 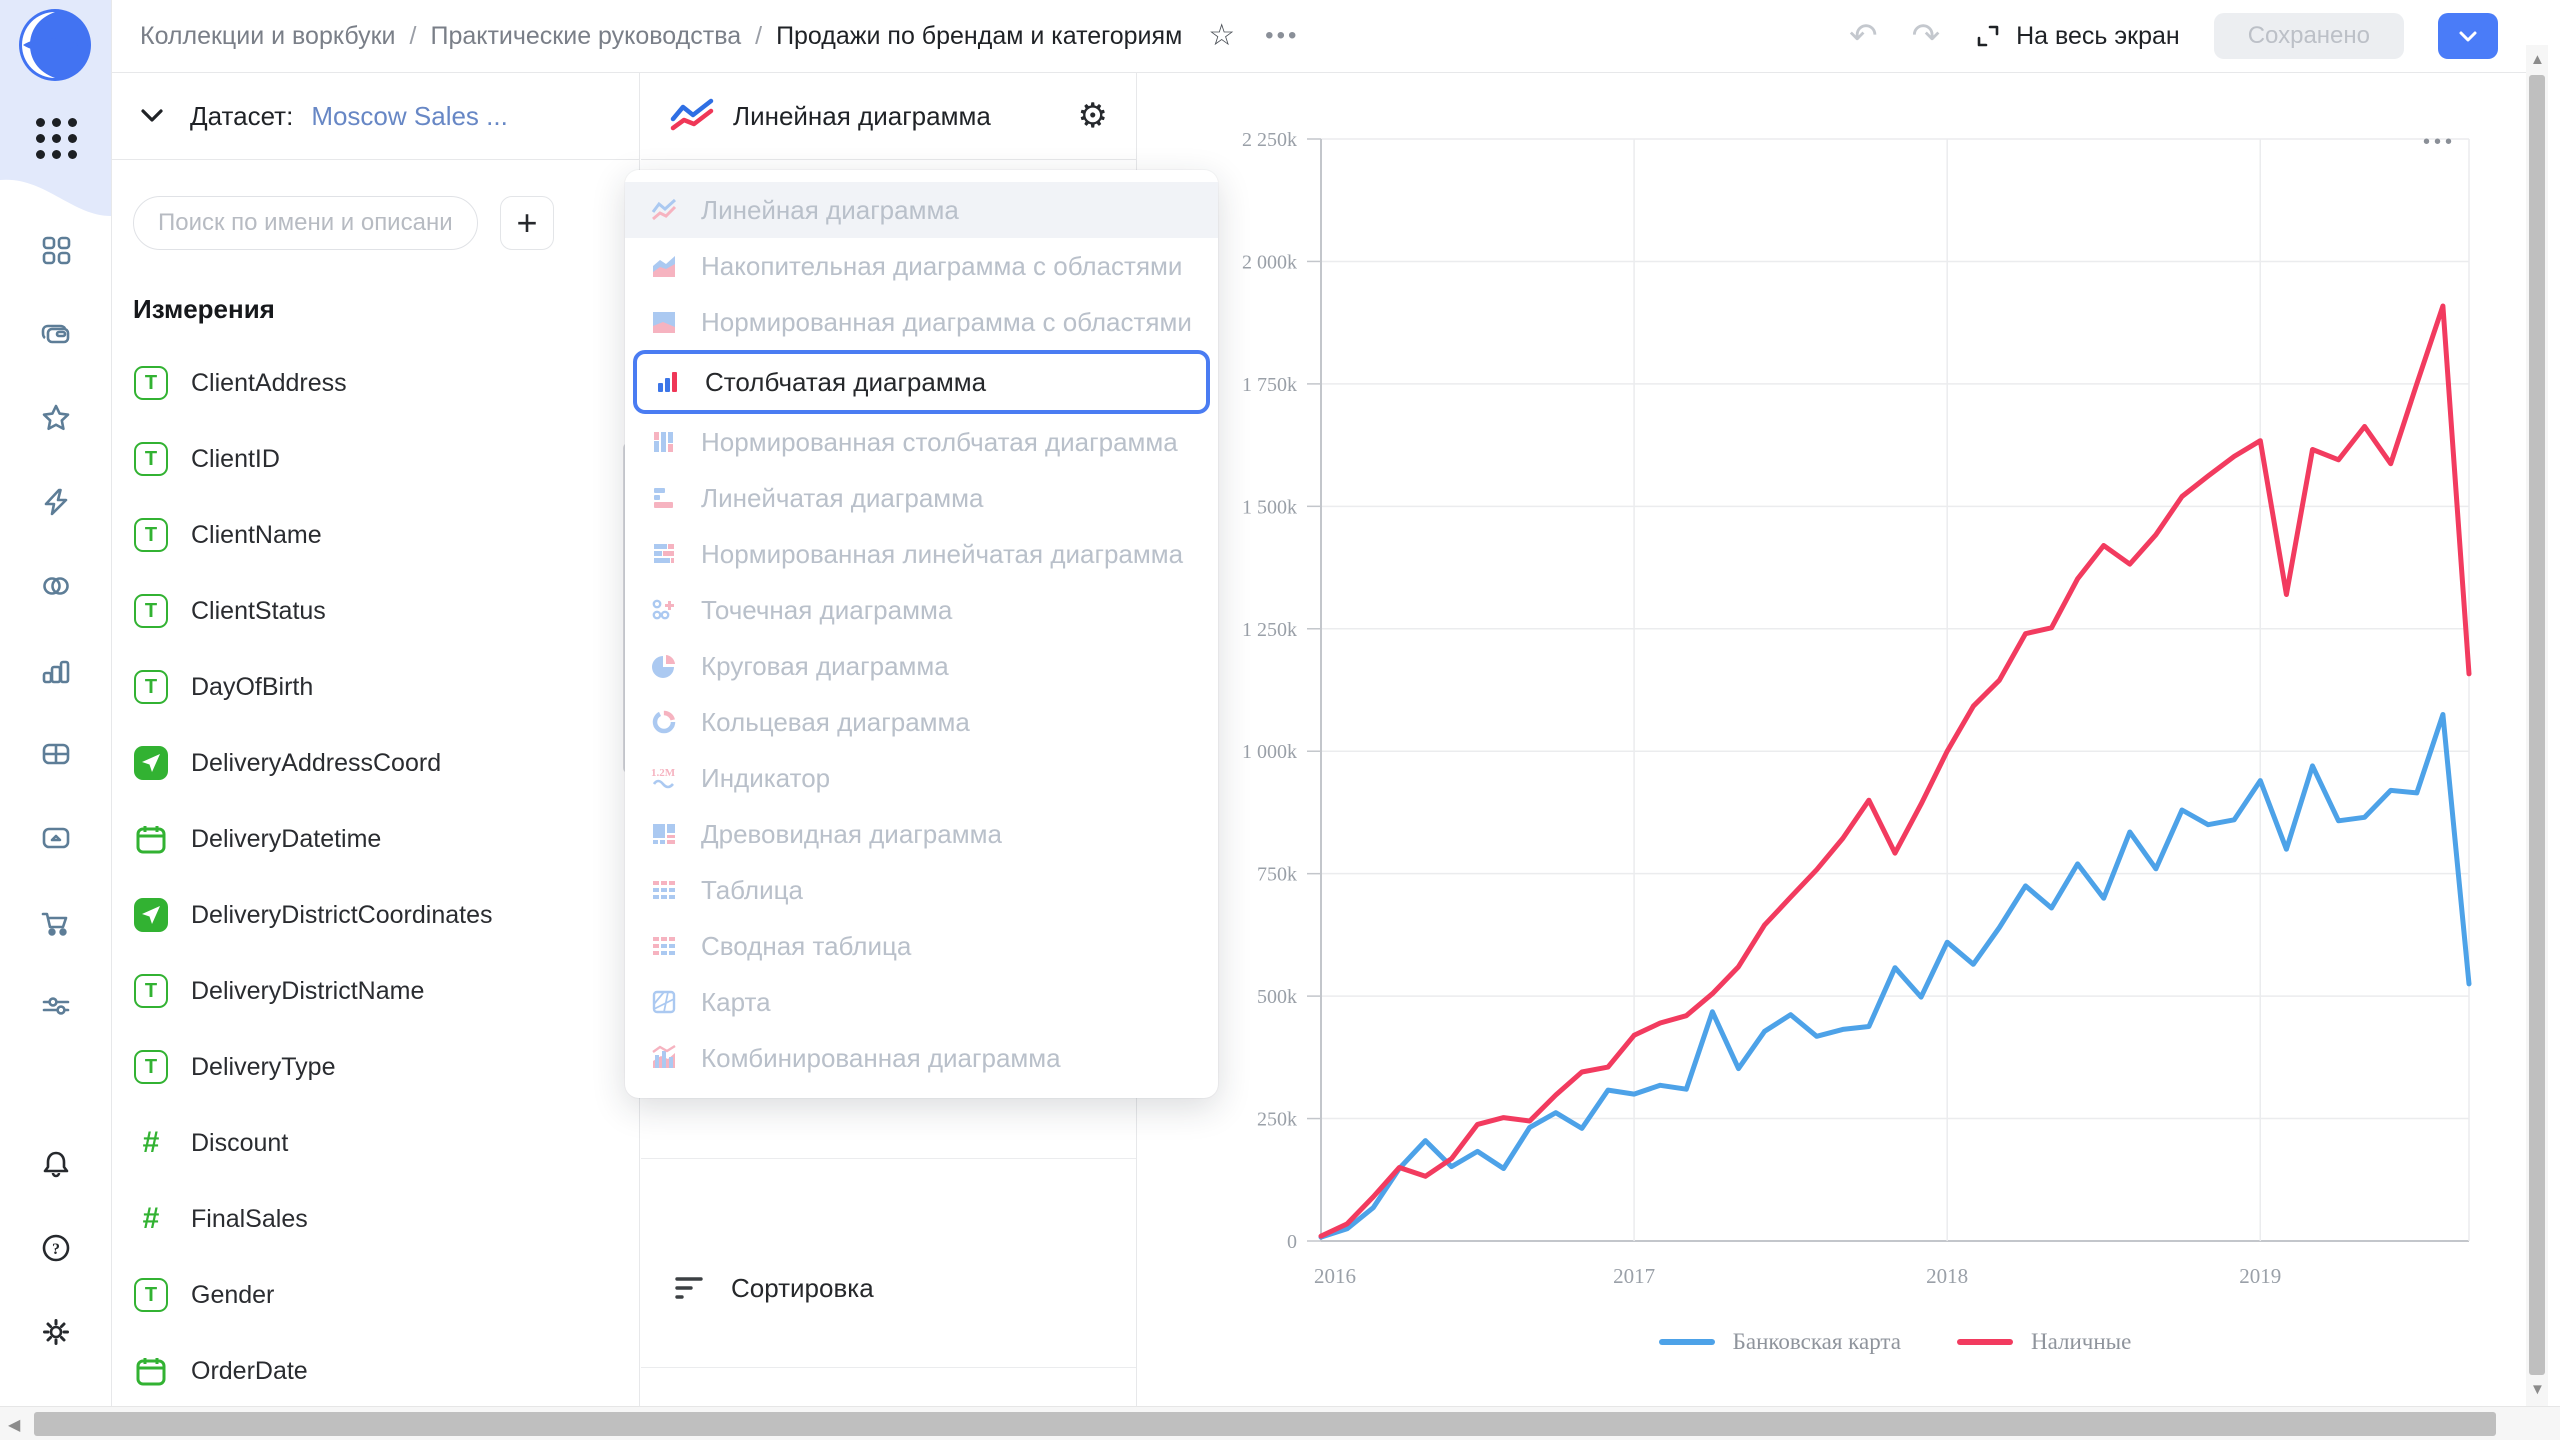 What do you see at coordinates (57, 139) in the screenshot?
I see `apps-grid-icon` at bounding box center [57, 139].